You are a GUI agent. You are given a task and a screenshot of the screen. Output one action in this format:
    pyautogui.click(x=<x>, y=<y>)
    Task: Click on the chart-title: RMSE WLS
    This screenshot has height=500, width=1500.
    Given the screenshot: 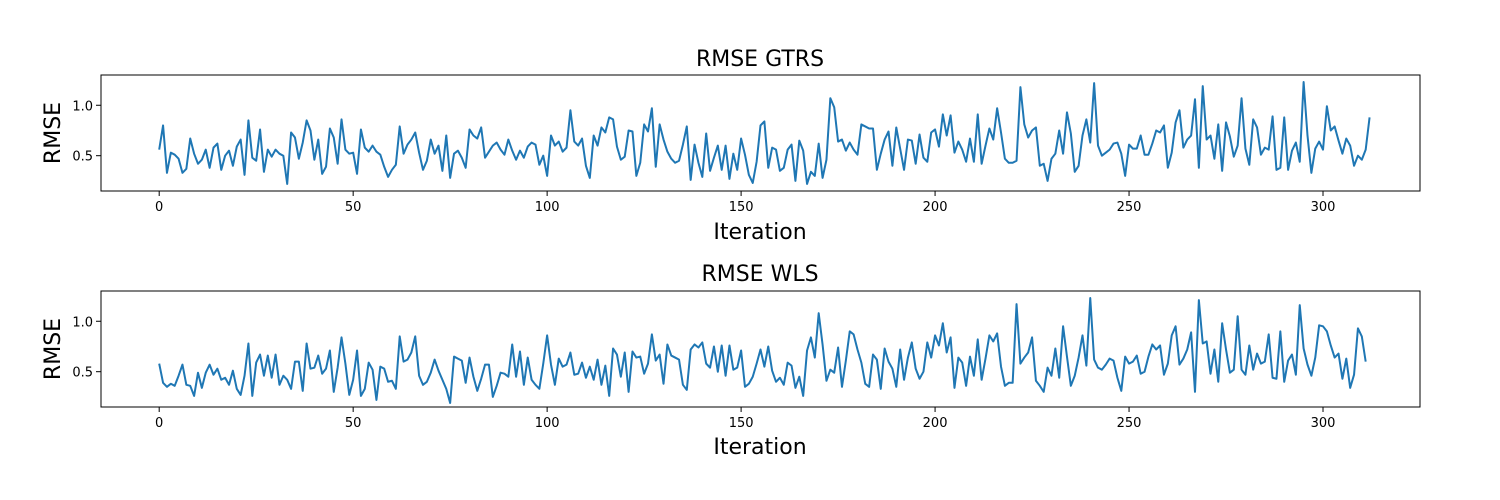 What is the action you would take?
    pyautogui.click(x=759, y=274)
    